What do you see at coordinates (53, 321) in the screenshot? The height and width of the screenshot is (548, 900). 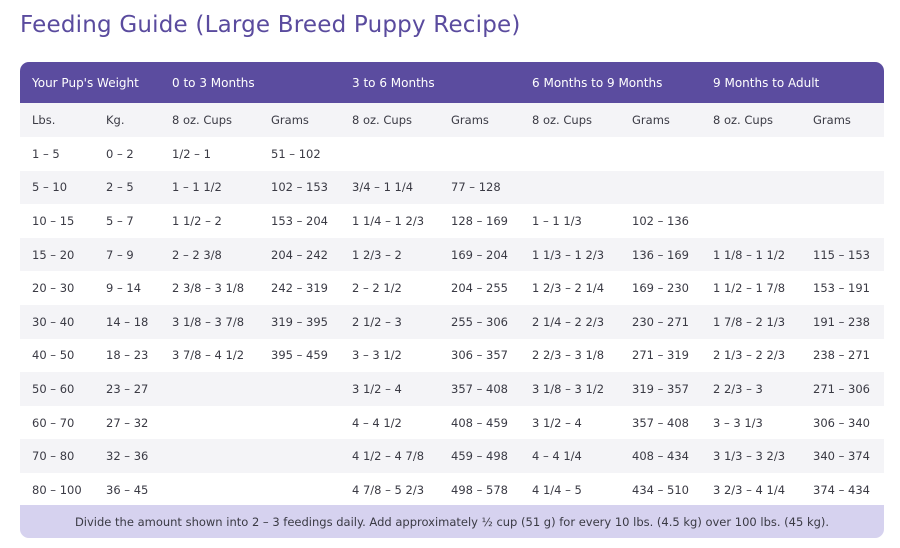 I see `table-cell: 30 – 40` at bounding box center [53, 321].